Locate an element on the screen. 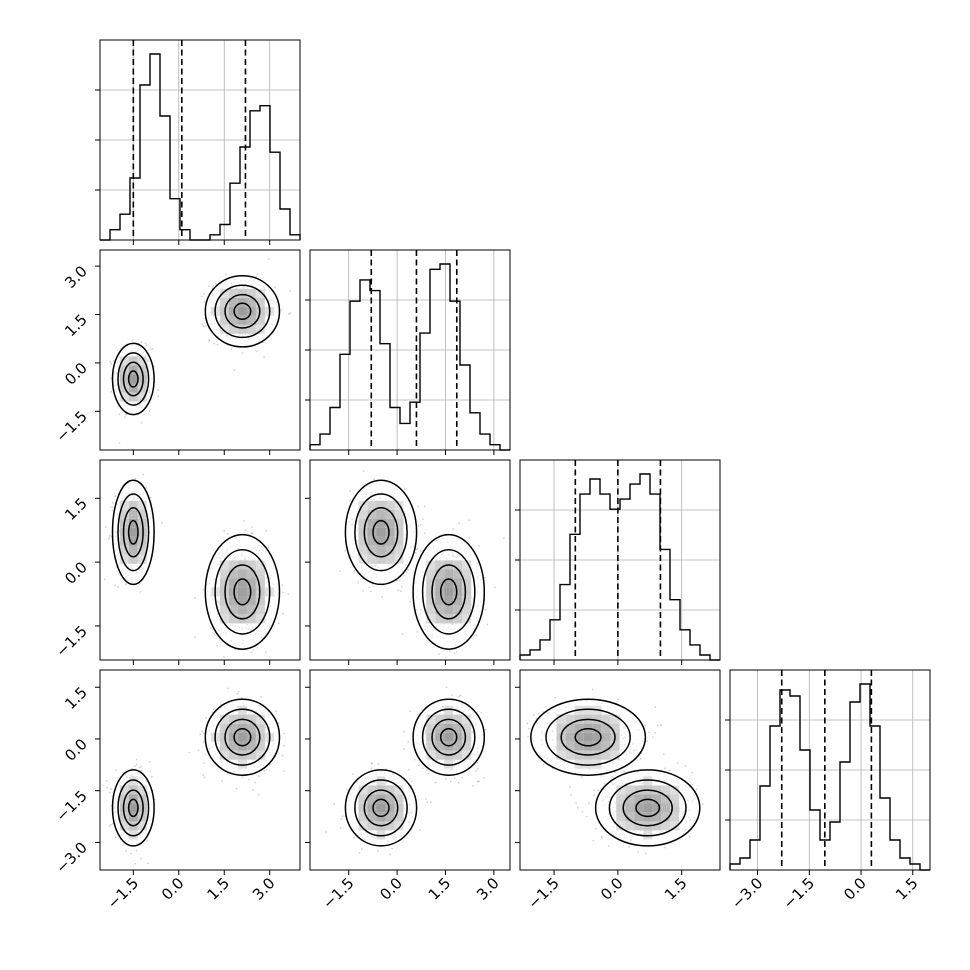 This screenshot has width=970, height=970. x-tick-label: 0.0 is located at coordinates (173, 889).